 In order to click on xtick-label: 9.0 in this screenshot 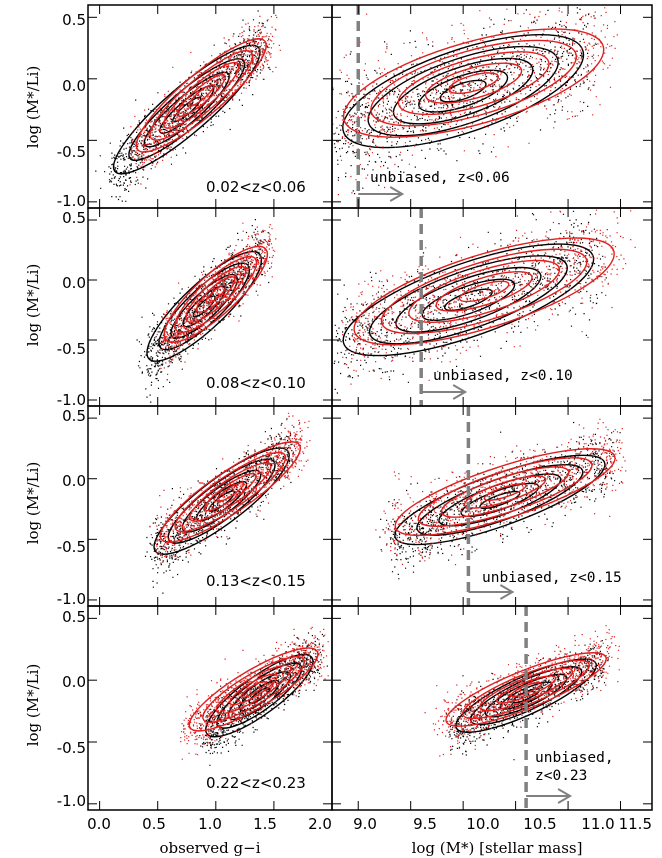, I will do `click(365, 824)`.